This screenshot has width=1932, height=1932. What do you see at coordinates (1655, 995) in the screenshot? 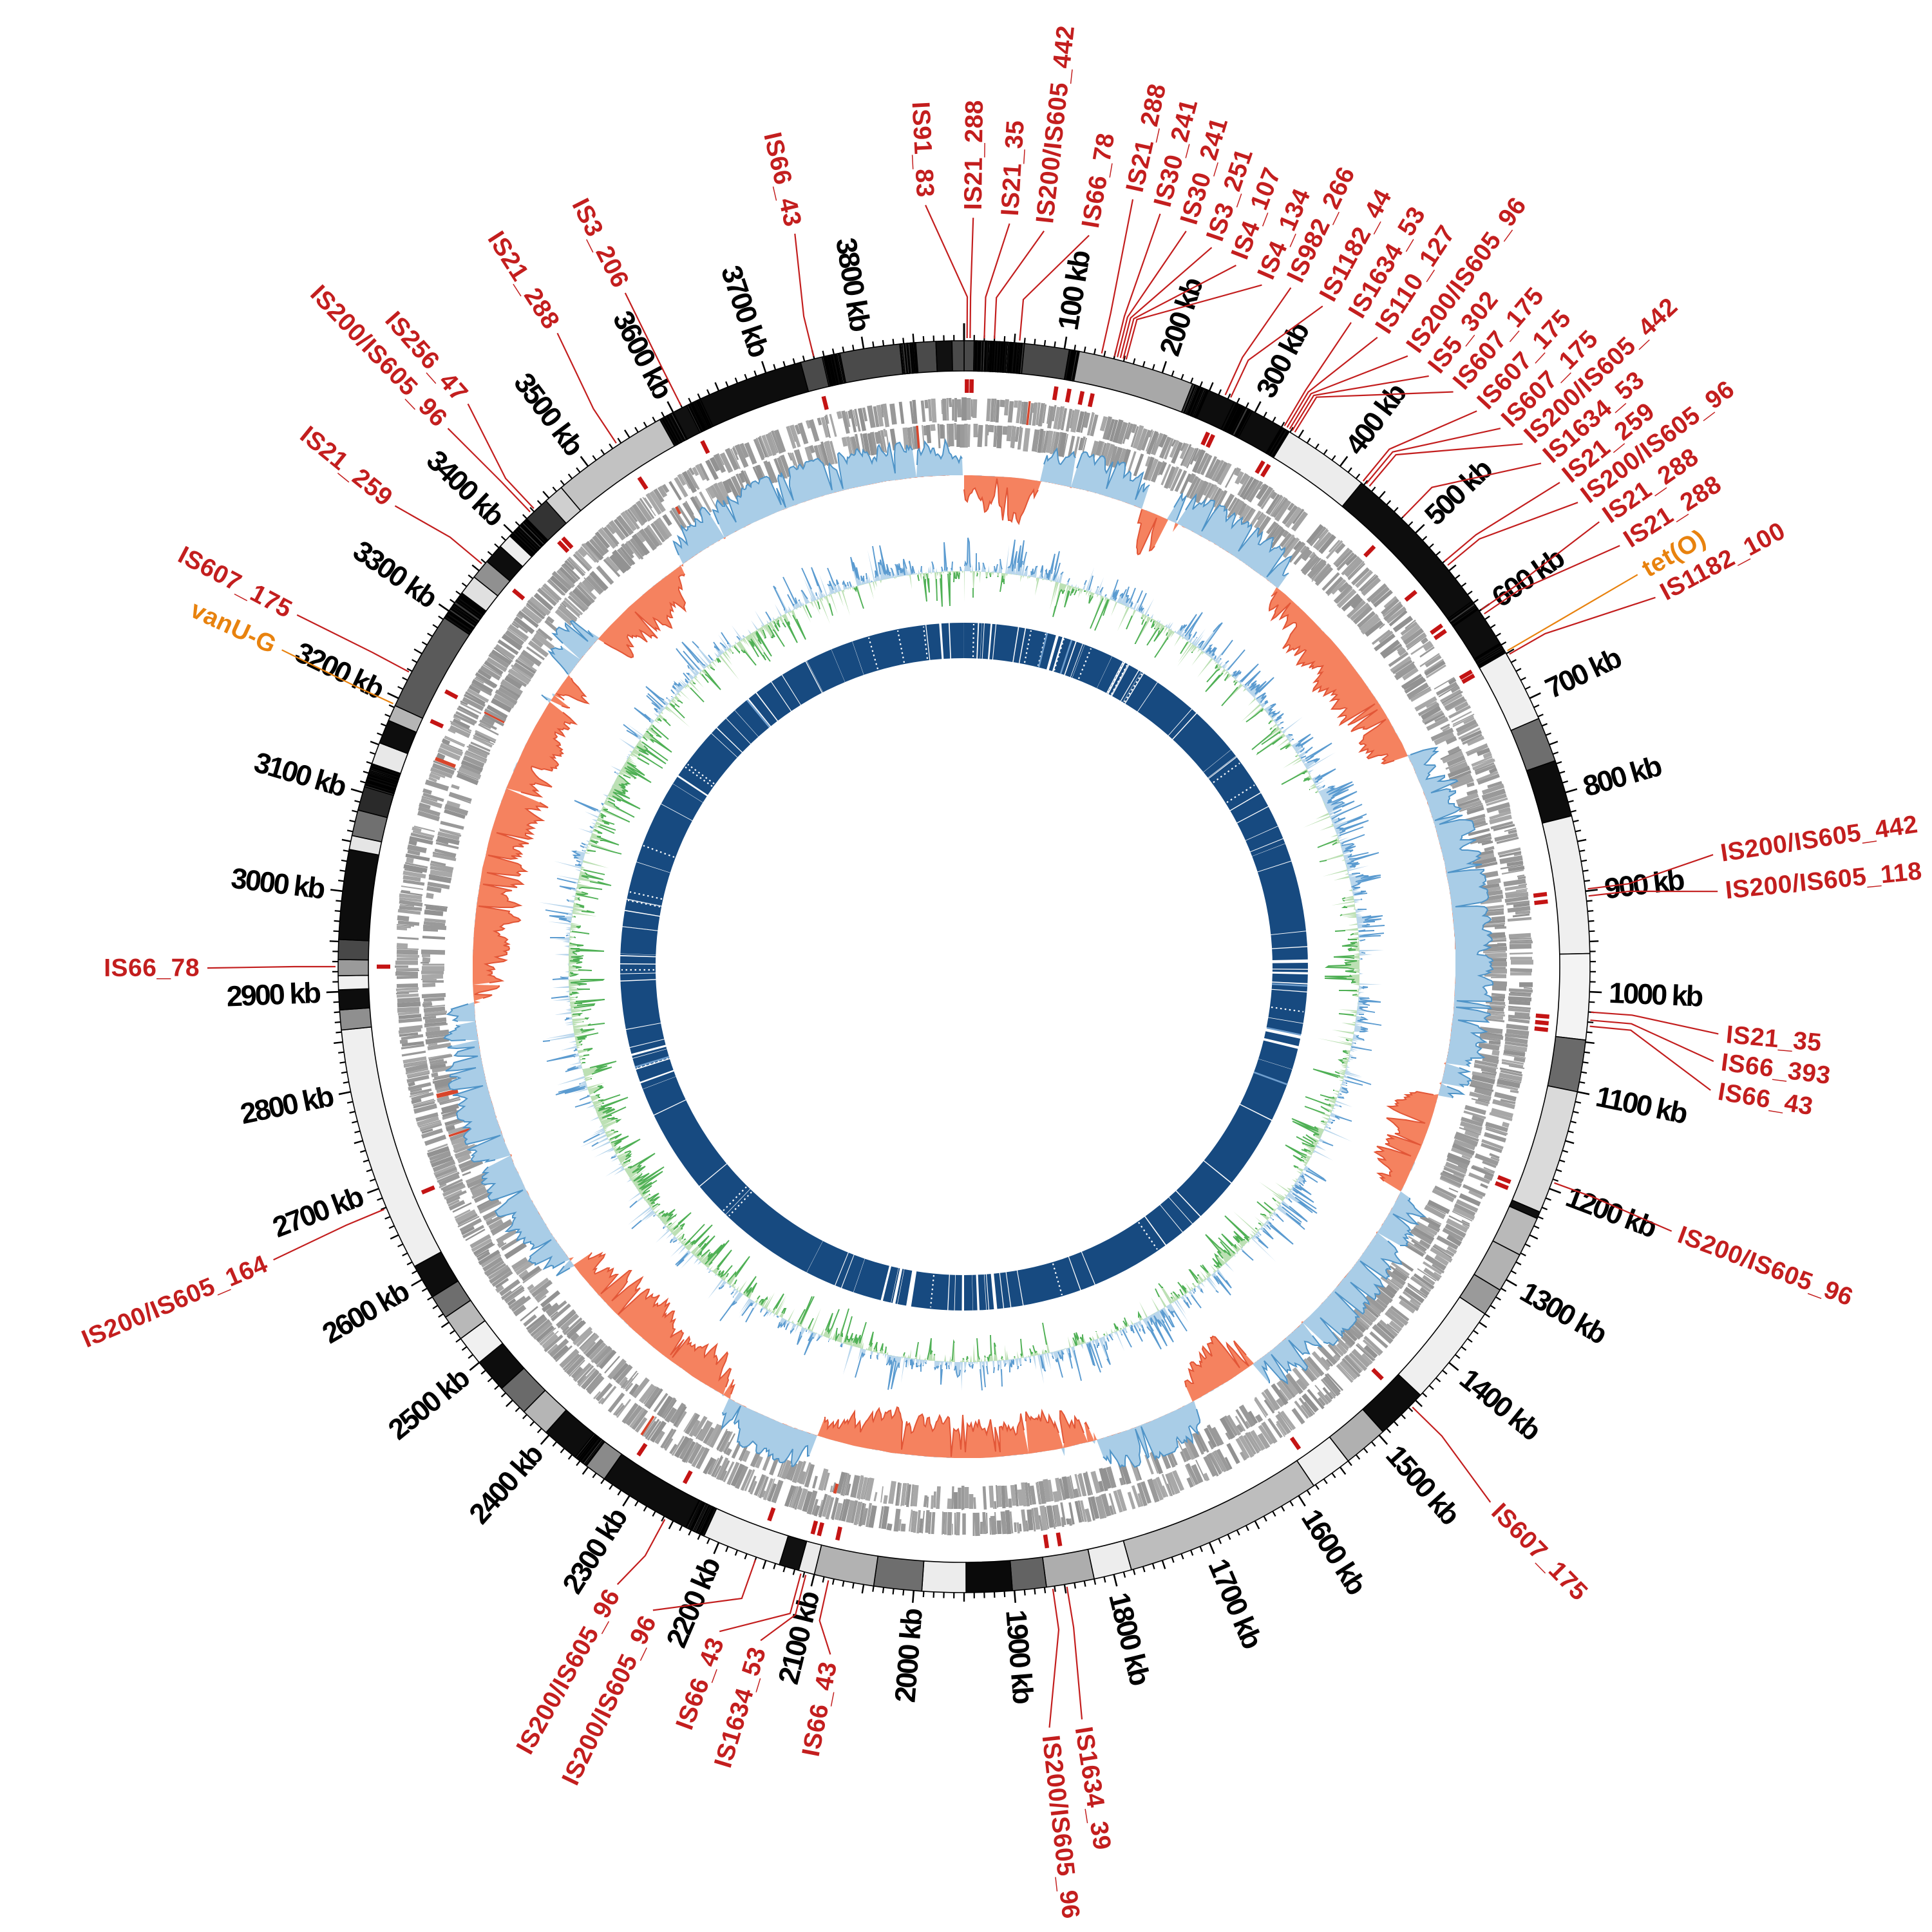
I see `svg-text: 1000 kb` at bounding box center [1655, 995].